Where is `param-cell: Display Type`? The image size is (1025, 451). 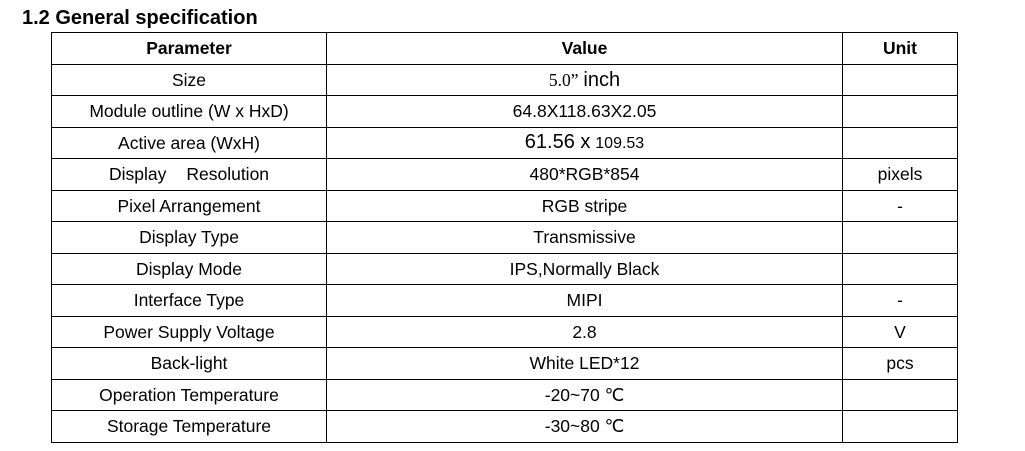 param-cell: Display Type is located at coordinates (189, 237).